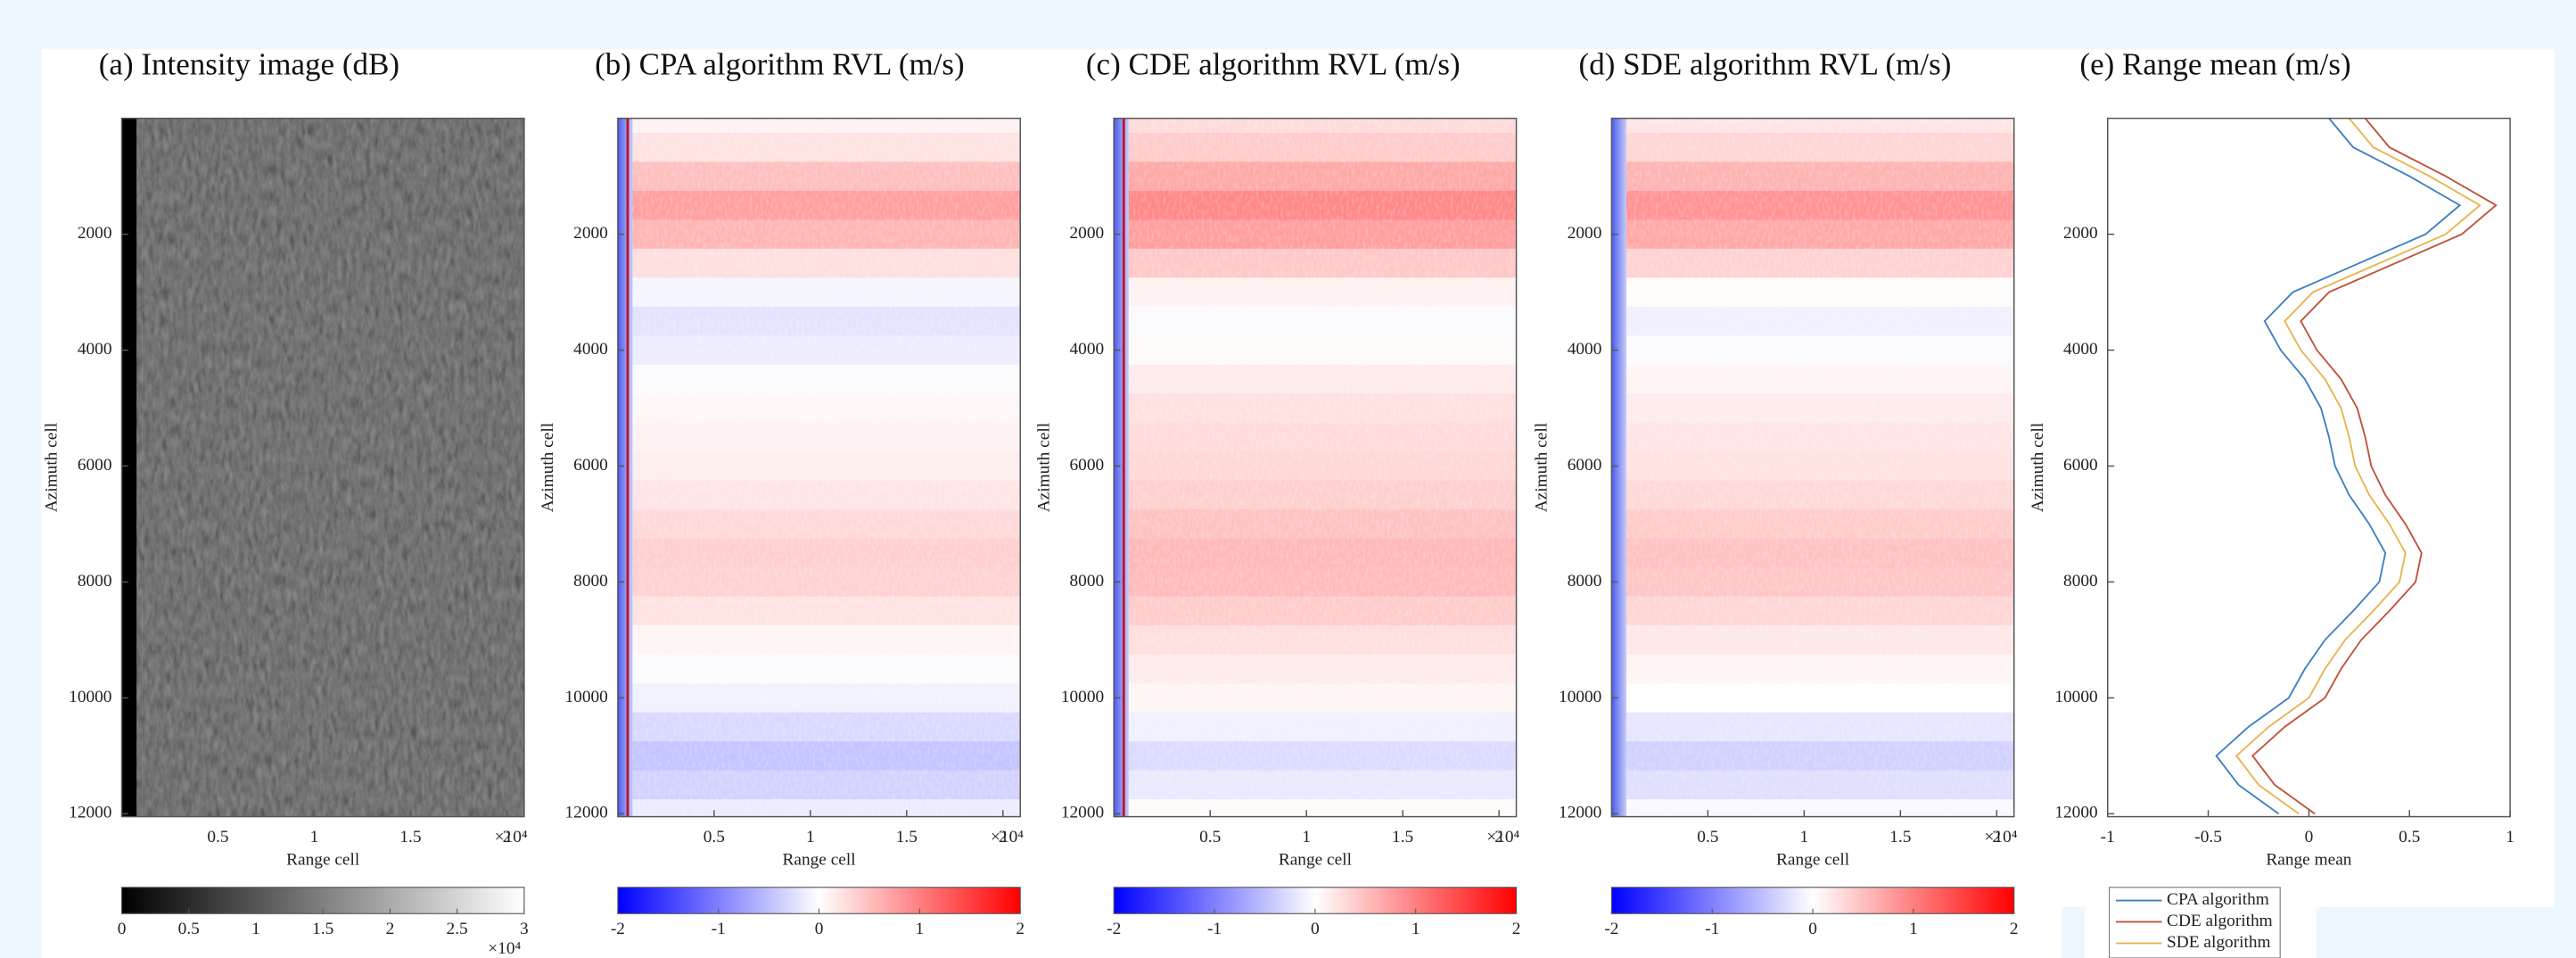  I want to click on figure-background, so click(1051, 914).